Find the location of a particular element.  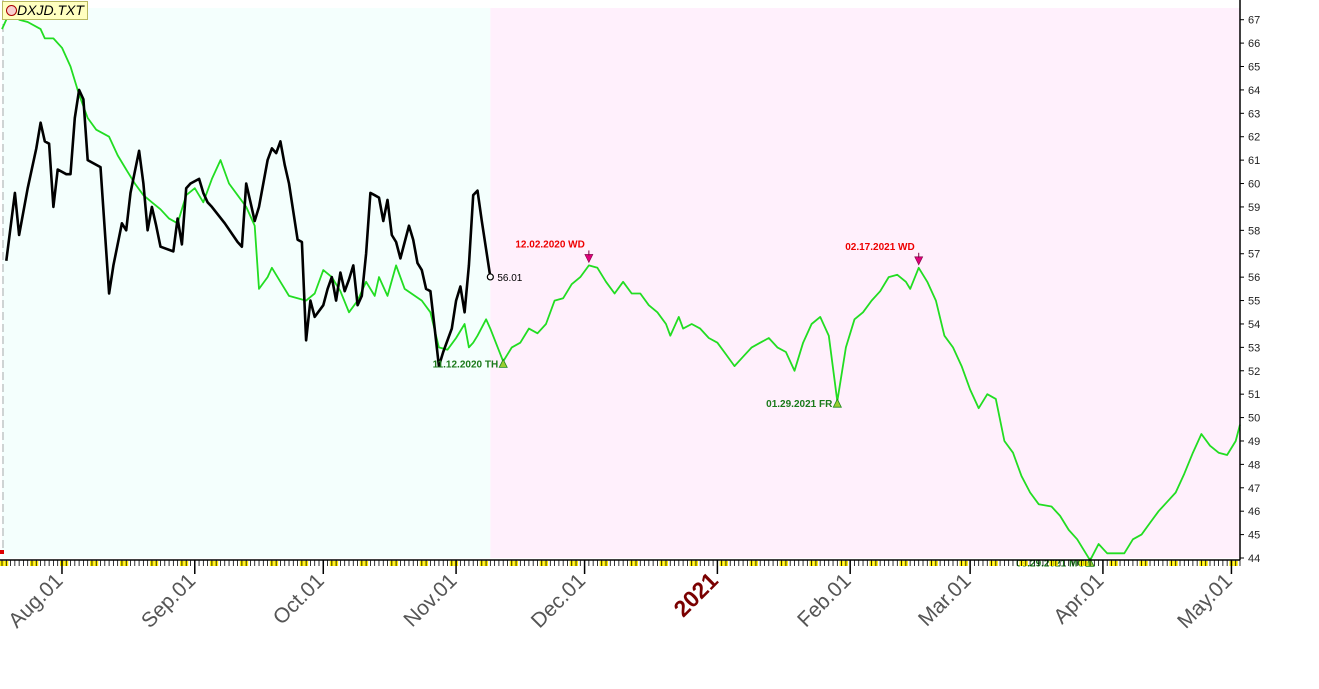

x-tick-label: Aug.01 is located at coordinates (35, 600).